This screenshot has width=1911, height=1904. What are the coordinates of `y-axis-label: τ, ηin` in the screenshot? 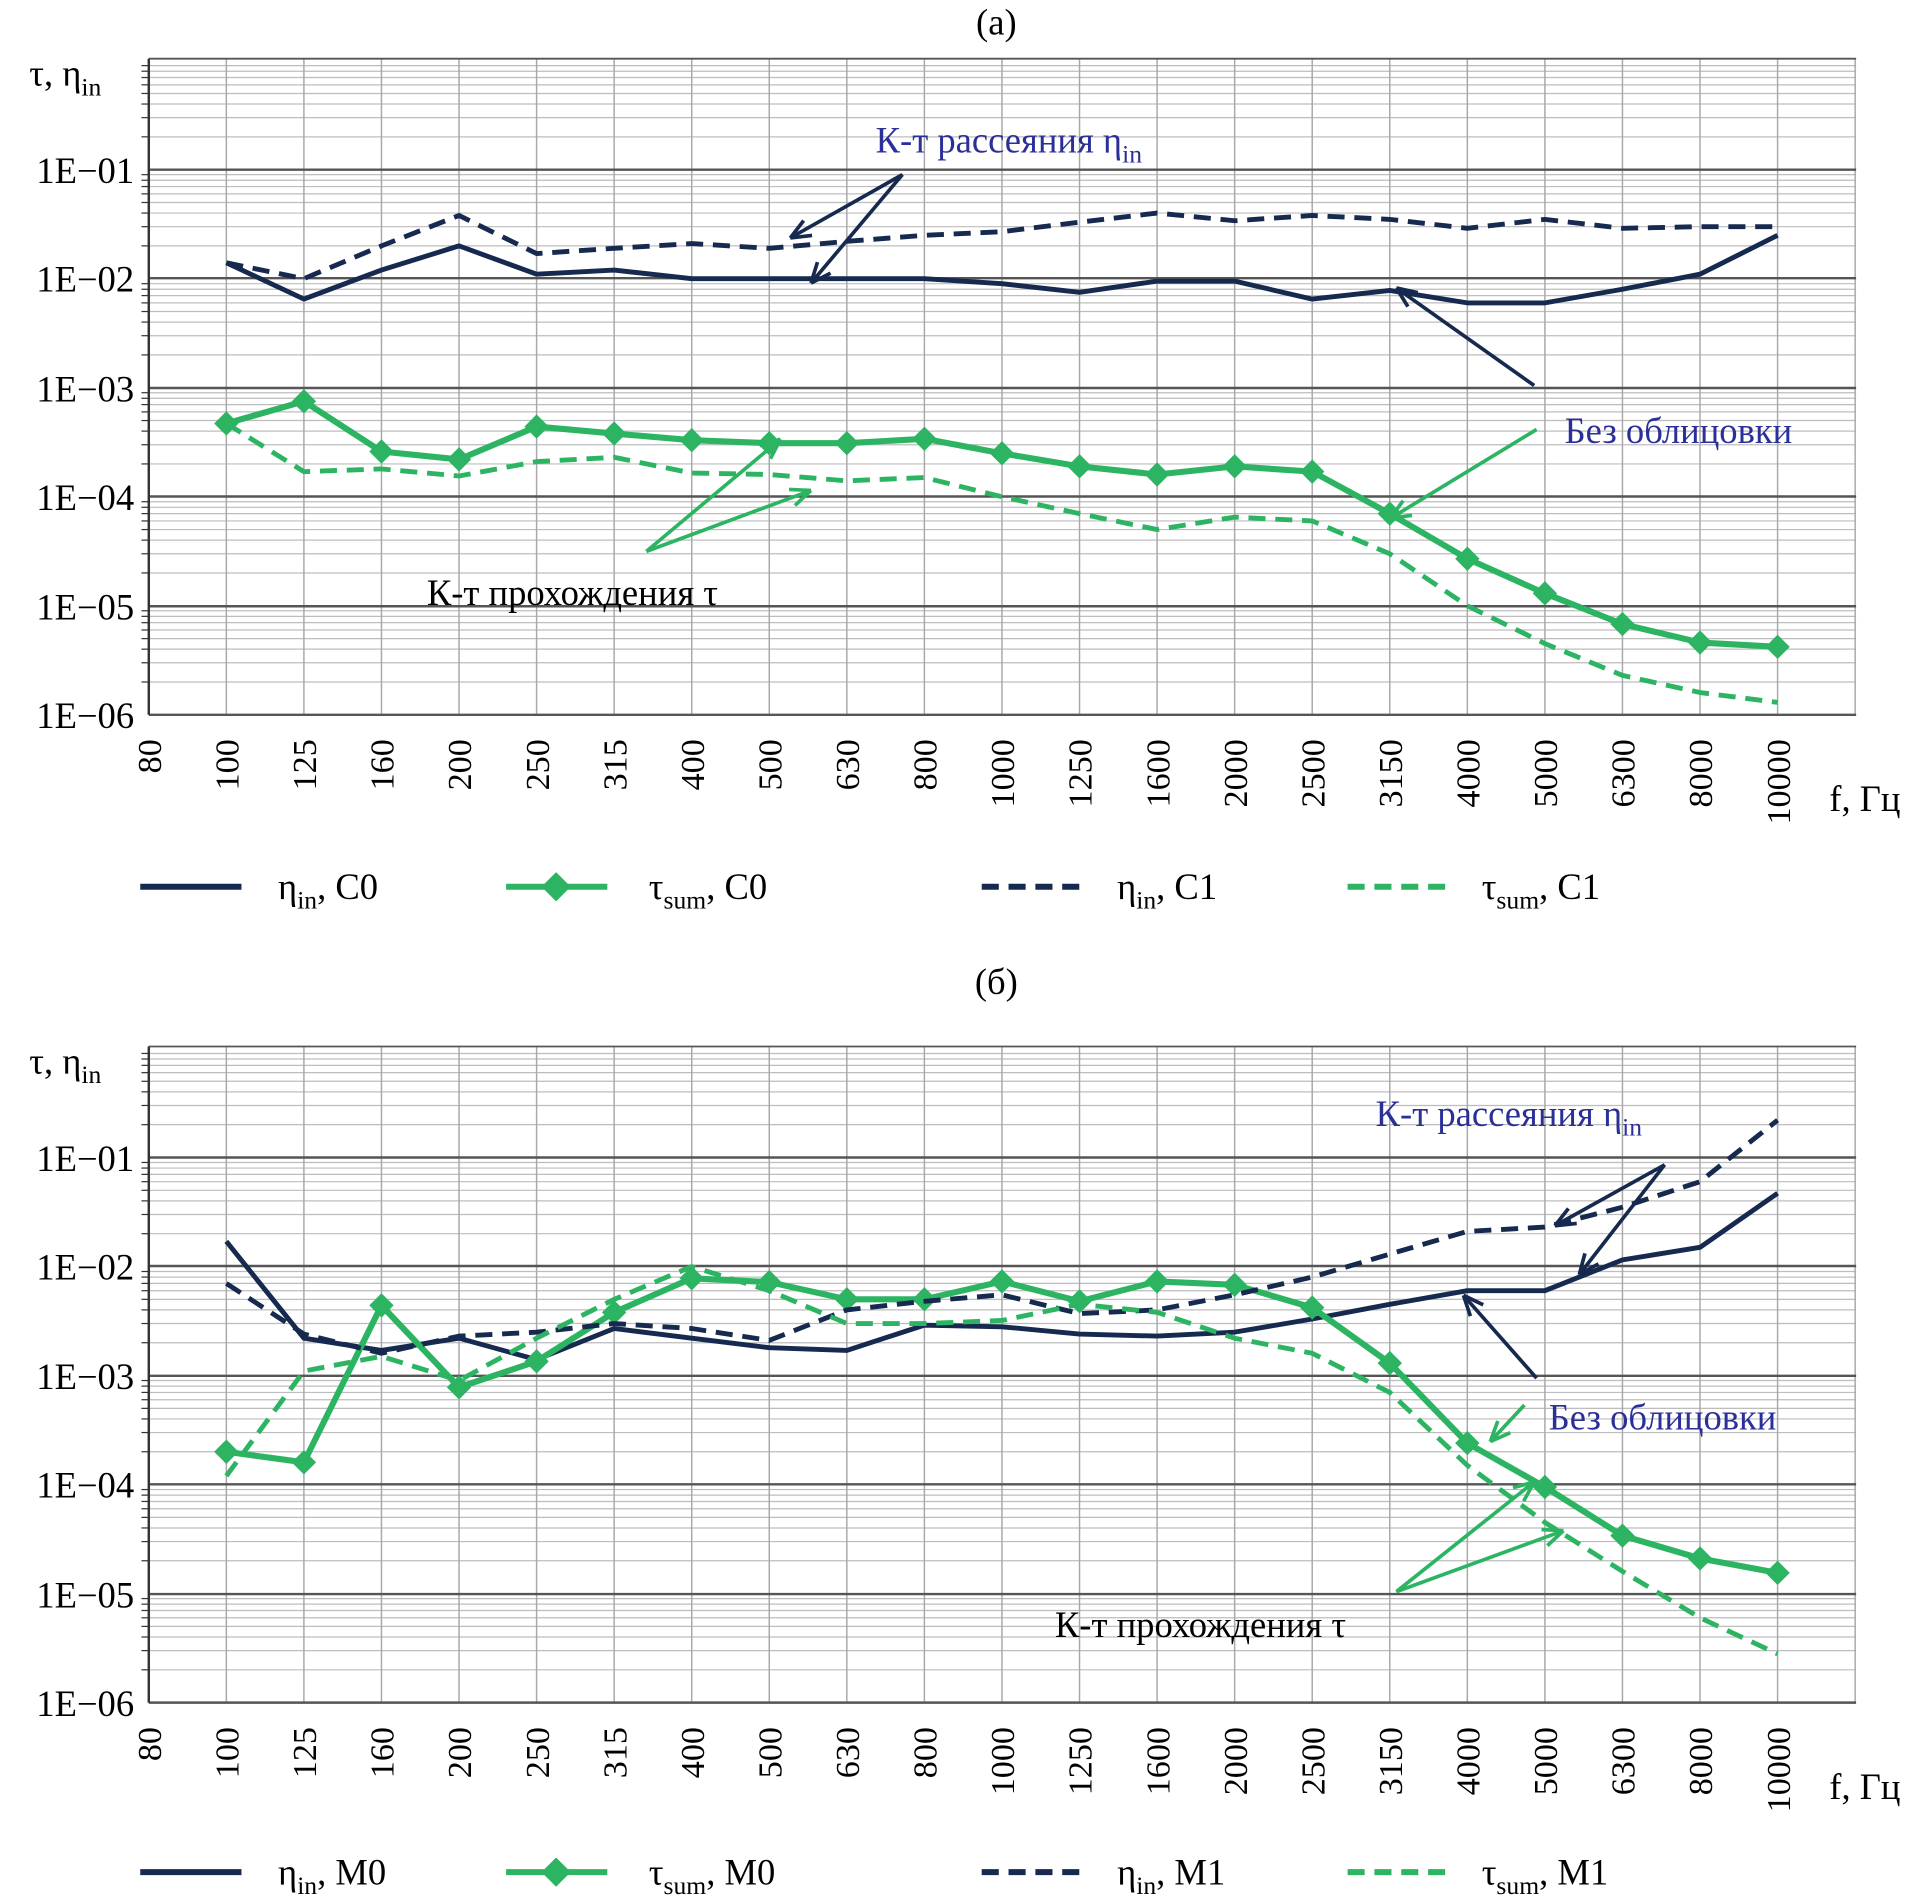 It's located at (65, 1064).